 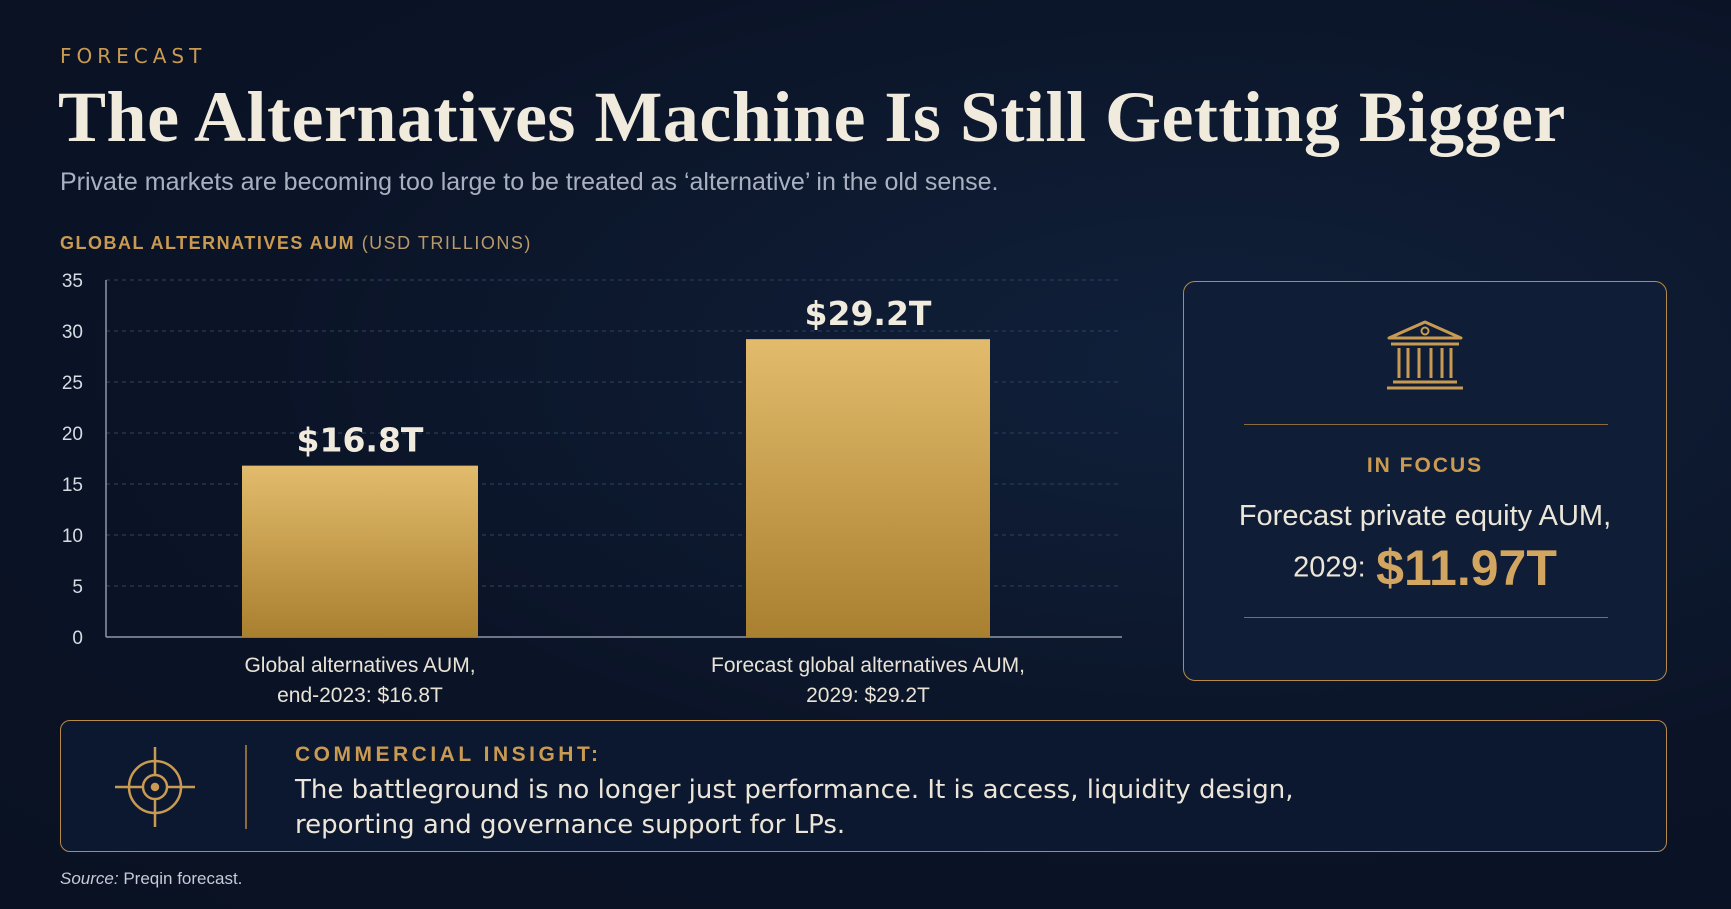 What do you see at coordinates (155, 787) in the screenshot?
I see `target-icon` at bounding box center [155, 787].